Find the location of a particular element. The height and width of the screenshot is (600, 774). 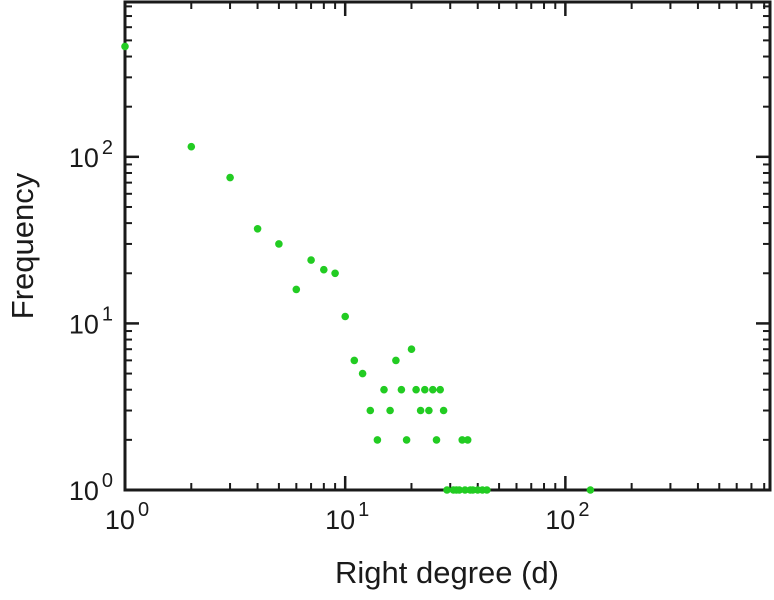

x-axis-title: Right degree (d) is located at coordinates (447, 572).